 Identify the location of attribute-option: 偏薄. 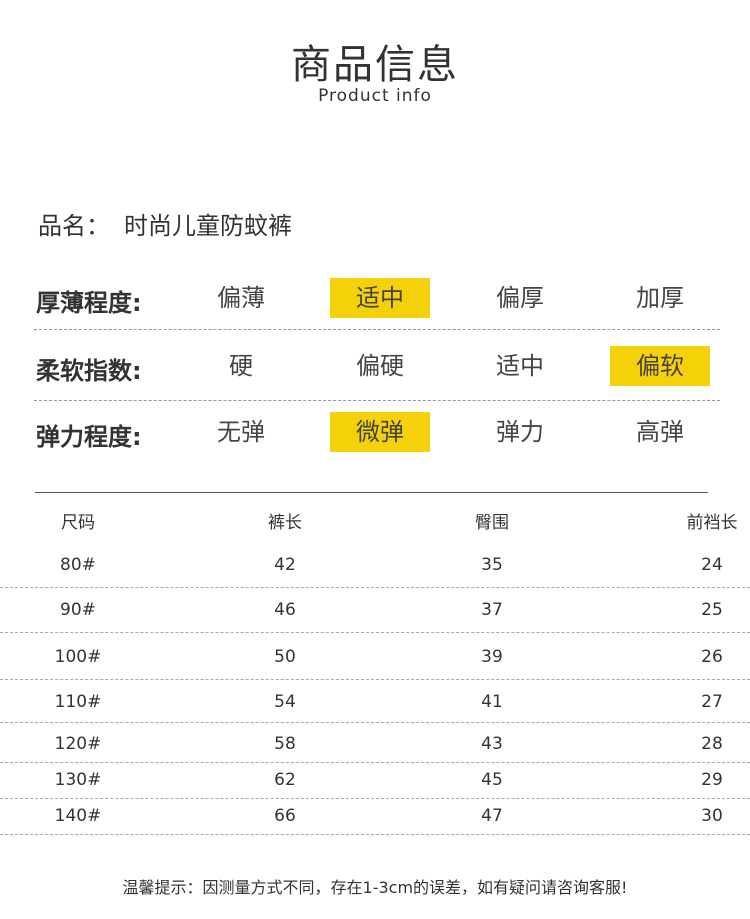
(241, 298).